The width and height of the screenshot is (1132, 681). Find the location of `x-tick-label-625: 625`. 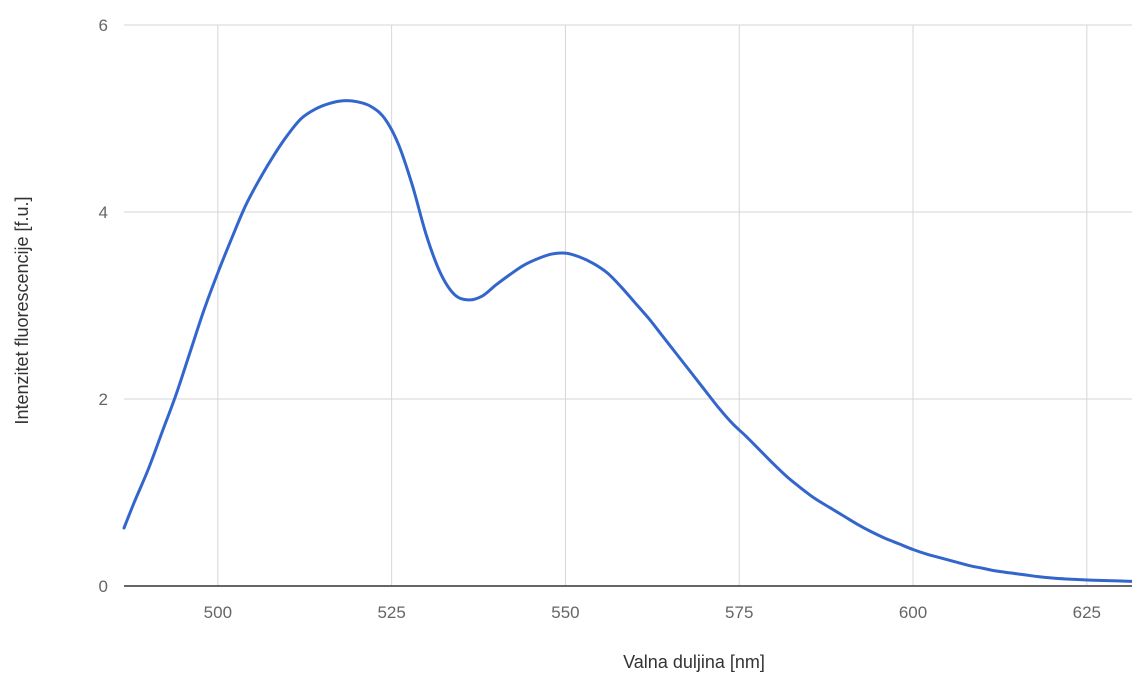

x-tick-label-625: 625 is located at coordinates (1087, 612).